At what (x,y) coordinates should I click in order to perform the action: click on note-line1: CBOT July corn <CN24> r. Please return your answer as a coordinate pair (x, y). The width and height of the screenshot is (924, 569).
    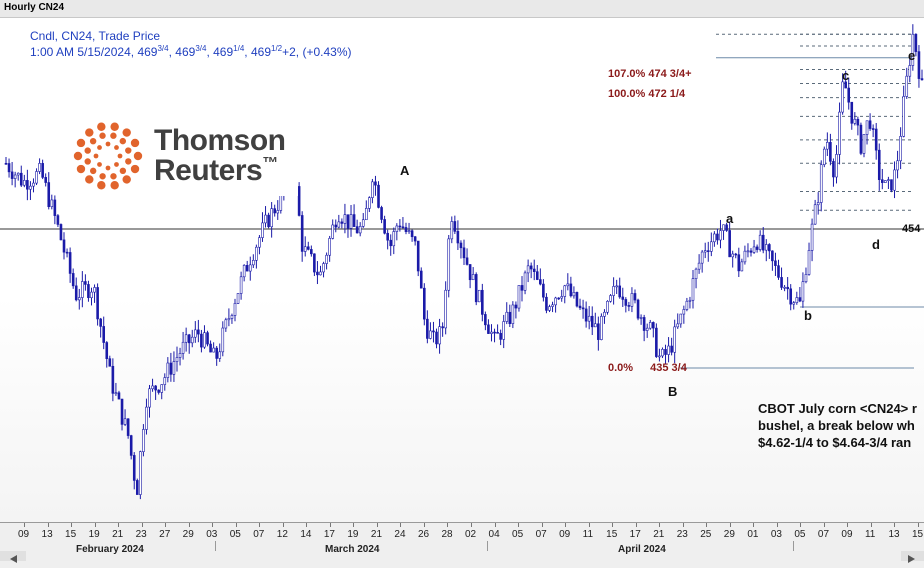
    Looking at the image, I should click on (837, 408).